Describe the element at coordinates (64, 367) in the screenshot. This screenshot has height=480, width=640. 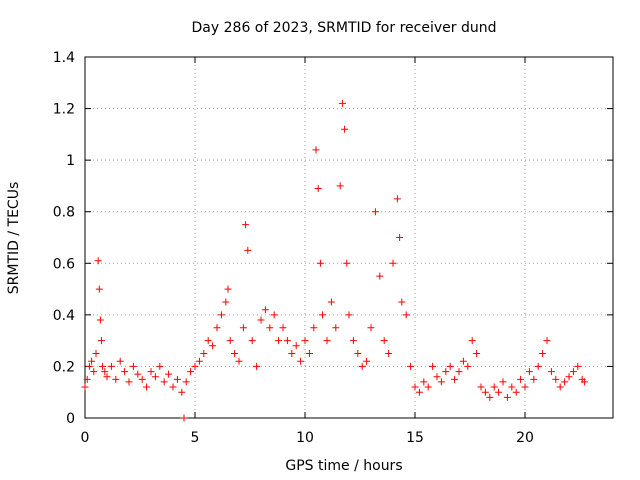
I see `y-tick-label: 0.2` at that location.